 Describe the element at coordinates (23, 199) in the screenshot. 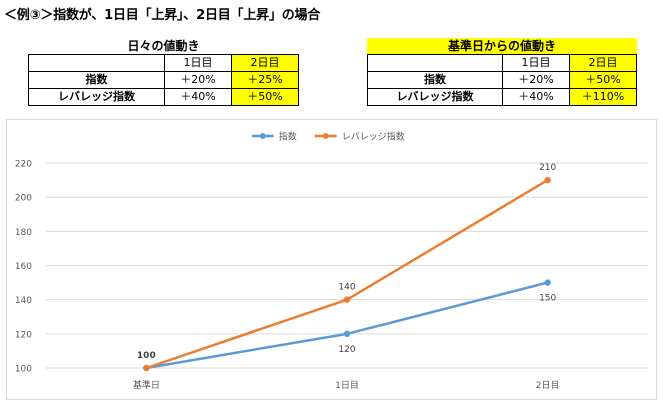

I see `y-tick-label: 200` at that location.